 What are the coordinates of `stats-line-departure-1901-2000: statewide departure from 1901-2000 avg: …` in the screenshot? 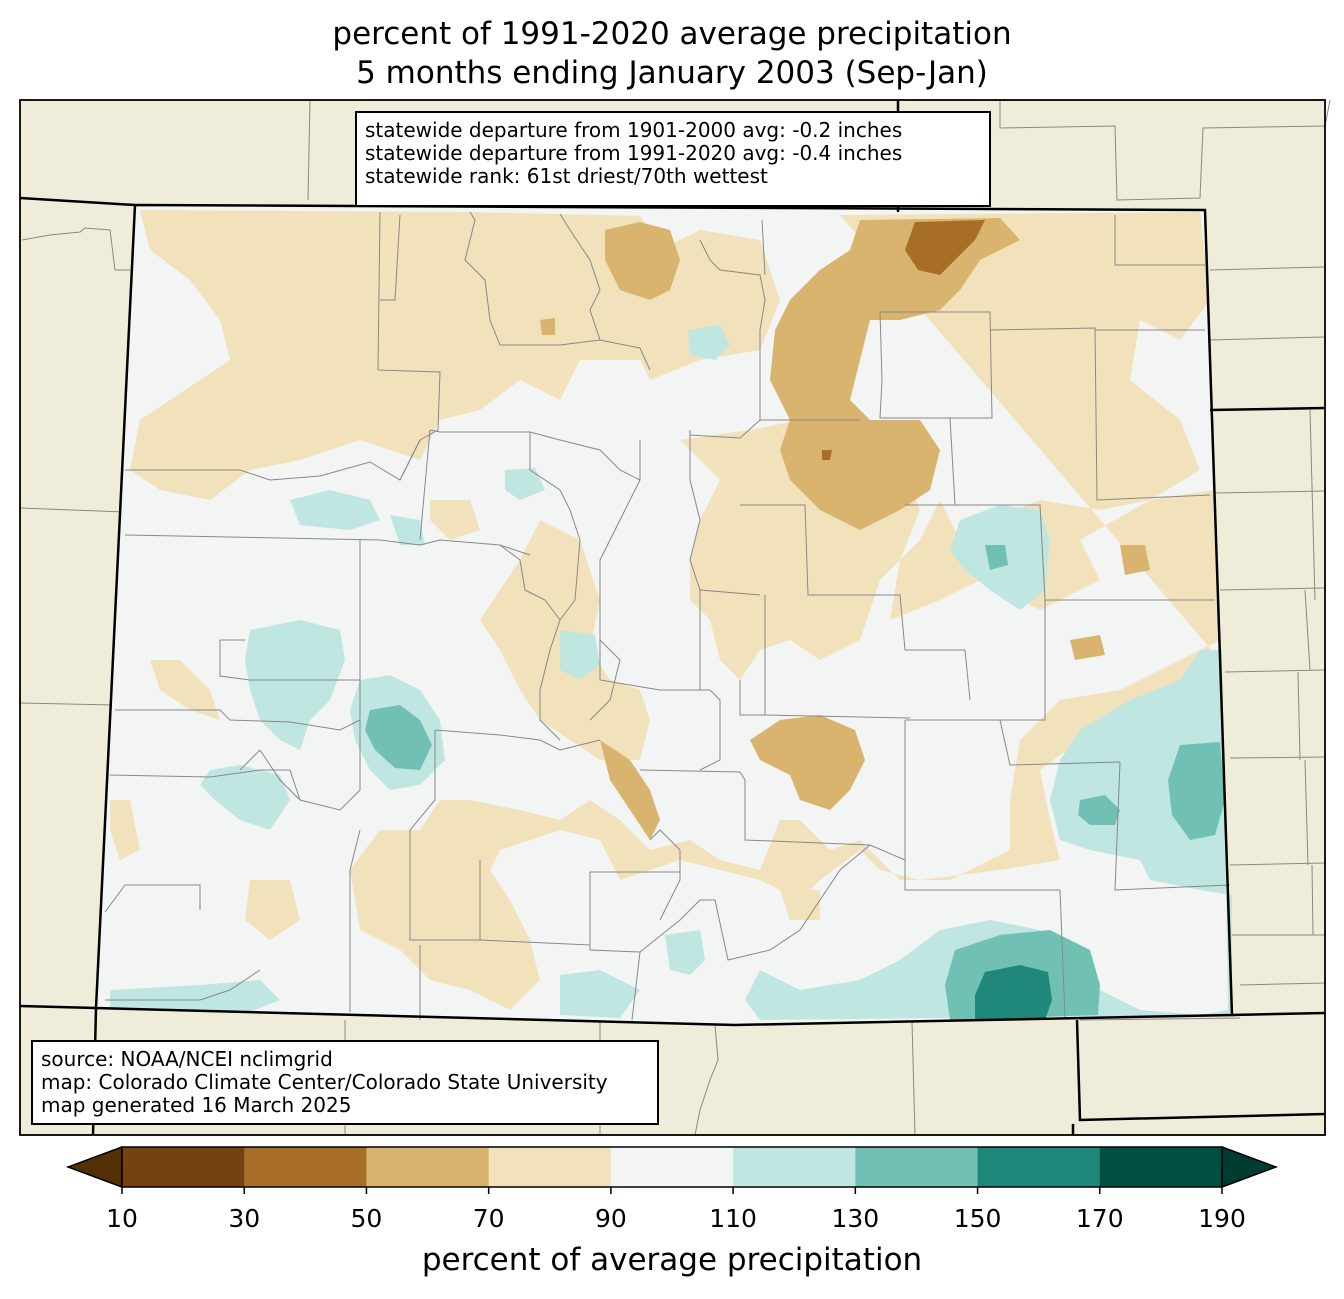 It's located at (634, 130).